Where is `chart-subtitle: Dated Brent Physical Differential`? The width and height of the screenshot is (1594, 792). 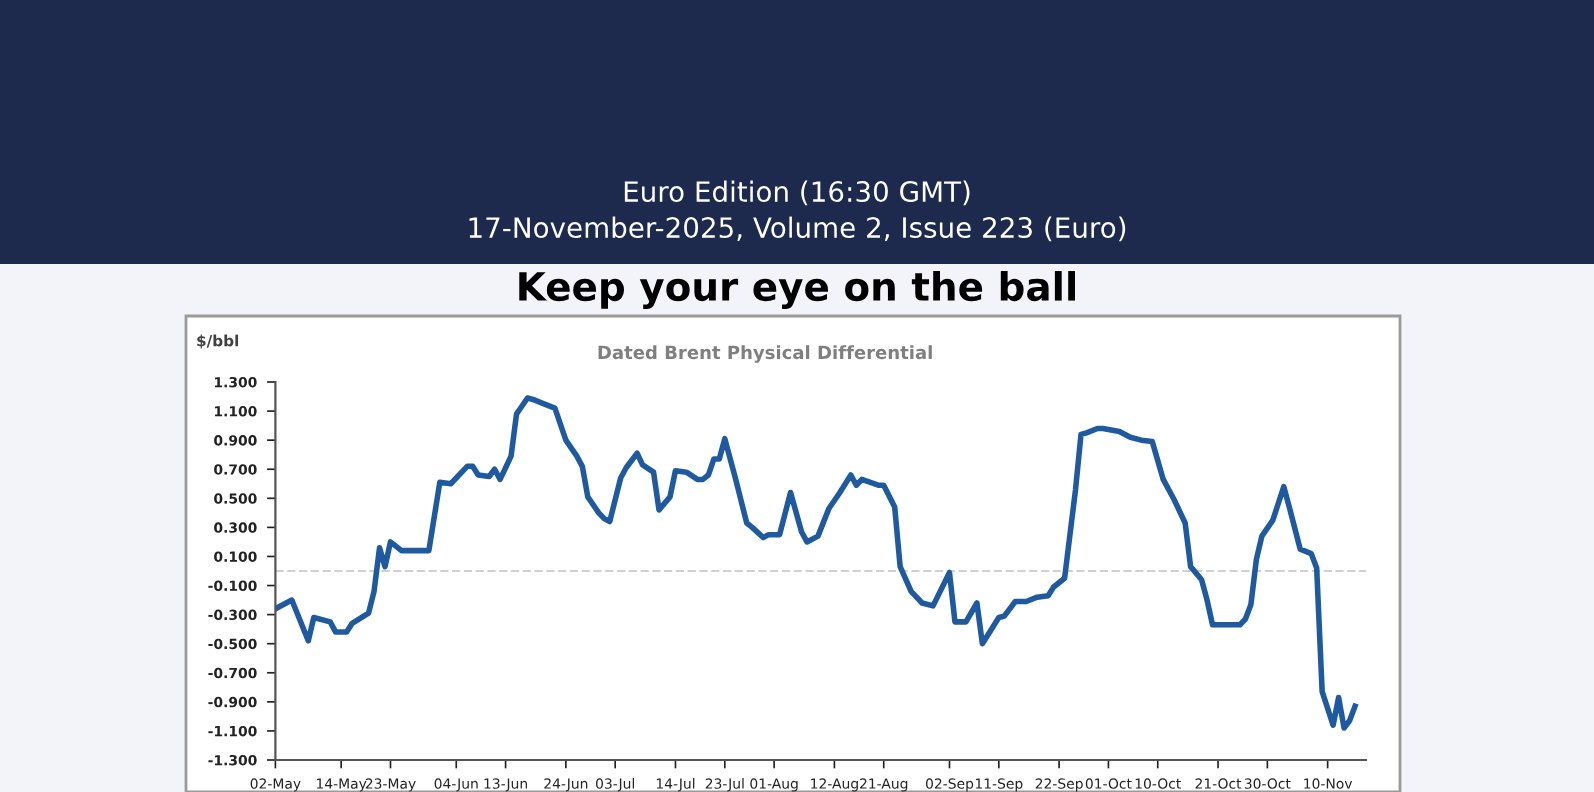
chart-subtitle: Dated Brent Physical Differential is located at coordinates (765, 354).